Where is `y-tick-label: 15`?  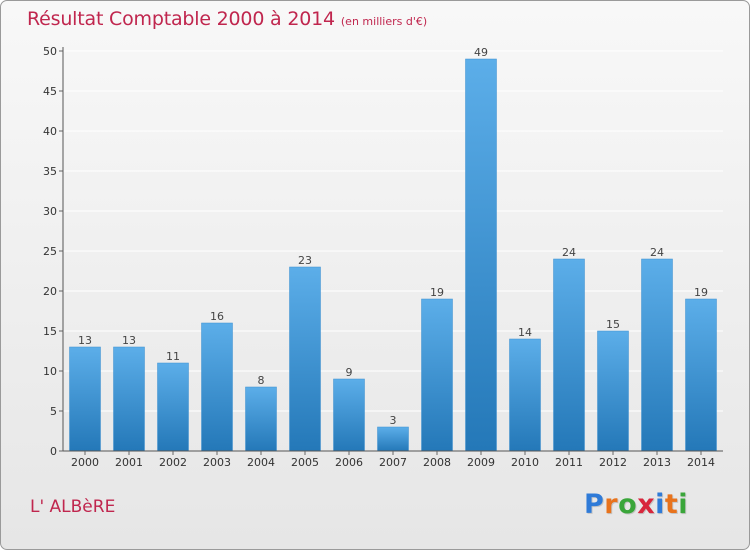
y-tick-label: 15 is located at coordinates (50, 331).